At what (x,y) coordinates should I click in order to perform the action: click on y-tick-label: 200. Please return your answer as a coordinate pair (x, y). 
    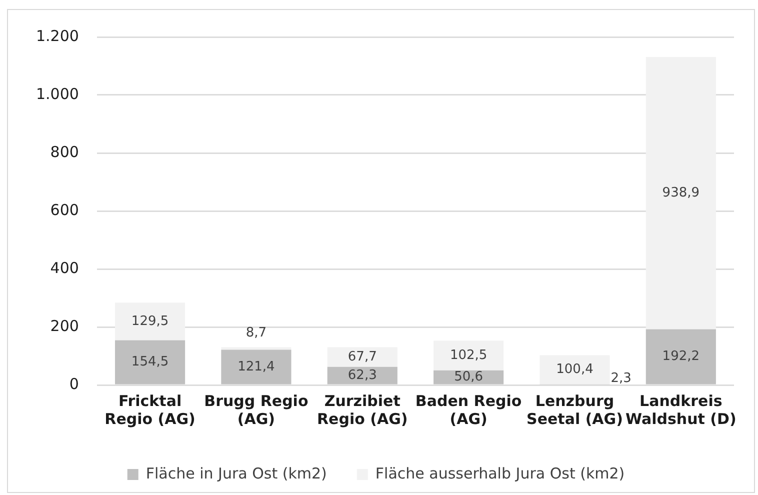
    Looking at the image, I should click on (64, 325).